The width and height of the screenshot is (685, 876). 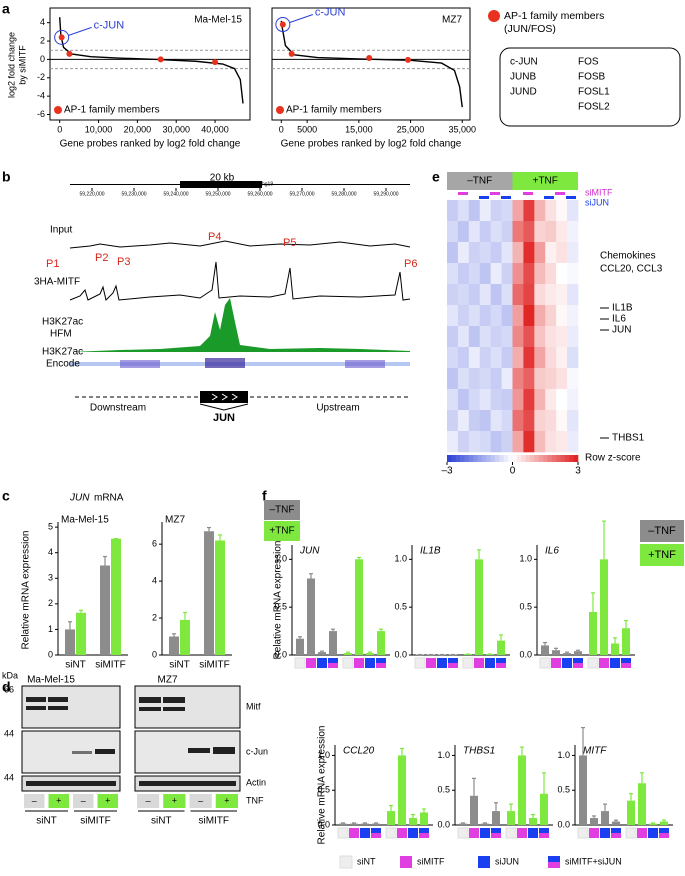 What do you see at coordinates (400, 559) in the screenshot?
I see `y-tick-label: 1.0` at bounding box center [400, 559].